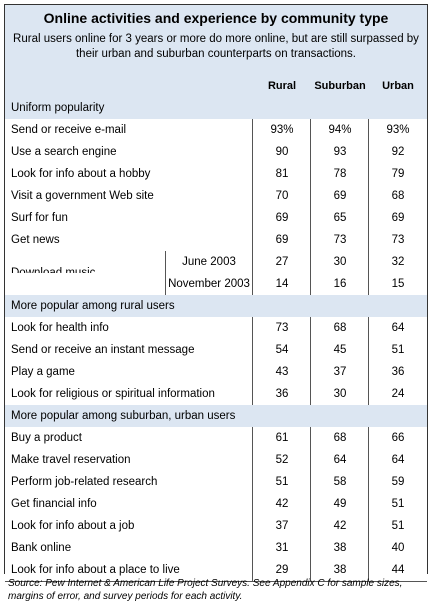 This screenshot has width=432, height=608. Describe the element at coordinates (340, 482) in the screenshot. I see `value-cell: 58` at that location.